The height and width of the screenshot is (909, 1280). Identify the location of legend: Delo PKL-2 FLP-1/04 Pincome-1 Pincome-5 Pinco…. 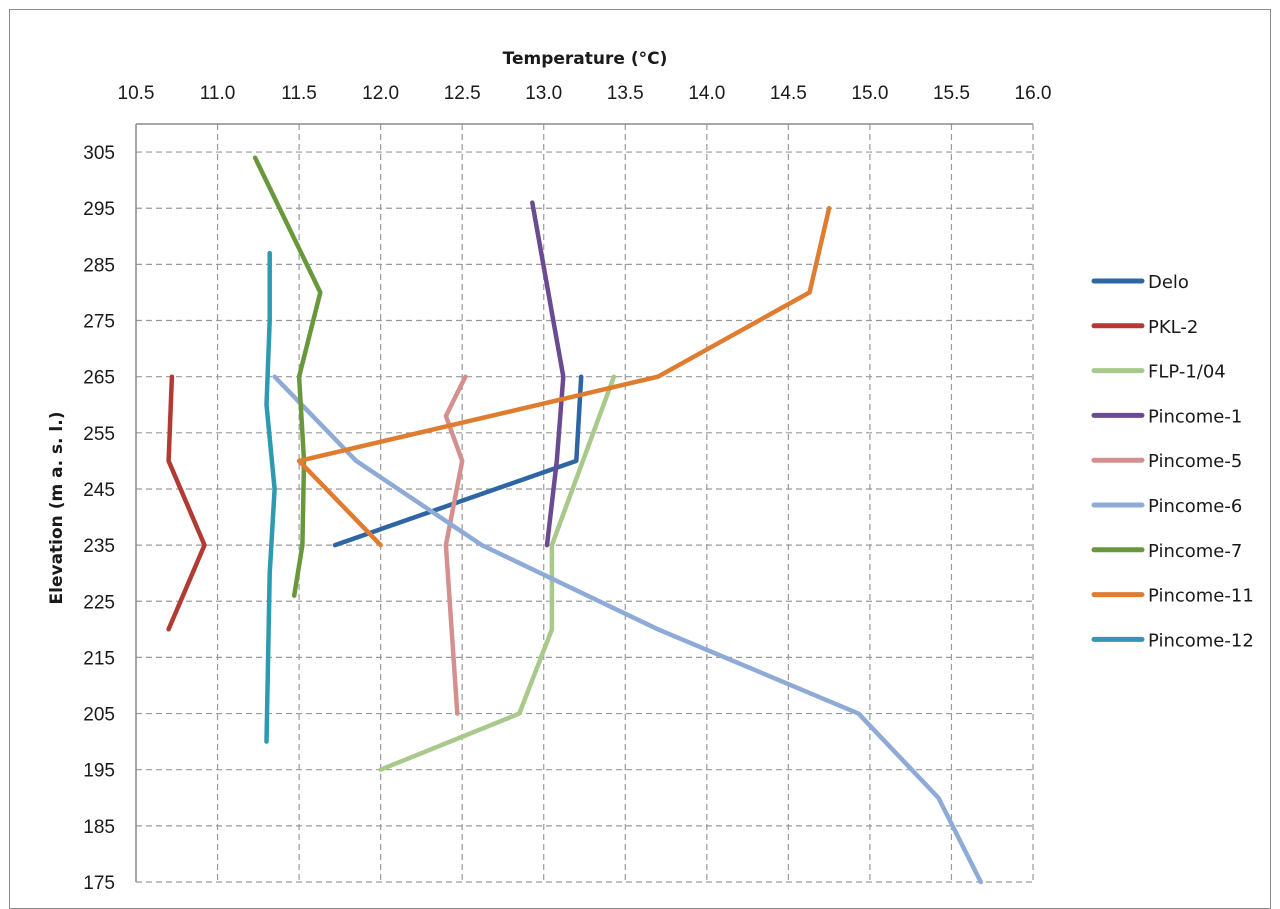
(1172, 461).